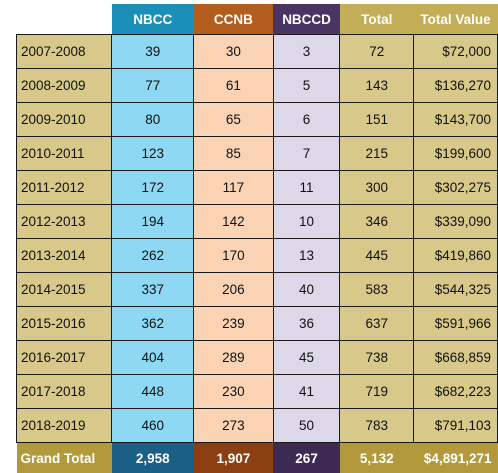 Image resolution: width=498 pixels, height=473 pixels. Describe the element at coordinates (456, 290) in the screenshot. I see `total-value-cell: $544,325` at that location.